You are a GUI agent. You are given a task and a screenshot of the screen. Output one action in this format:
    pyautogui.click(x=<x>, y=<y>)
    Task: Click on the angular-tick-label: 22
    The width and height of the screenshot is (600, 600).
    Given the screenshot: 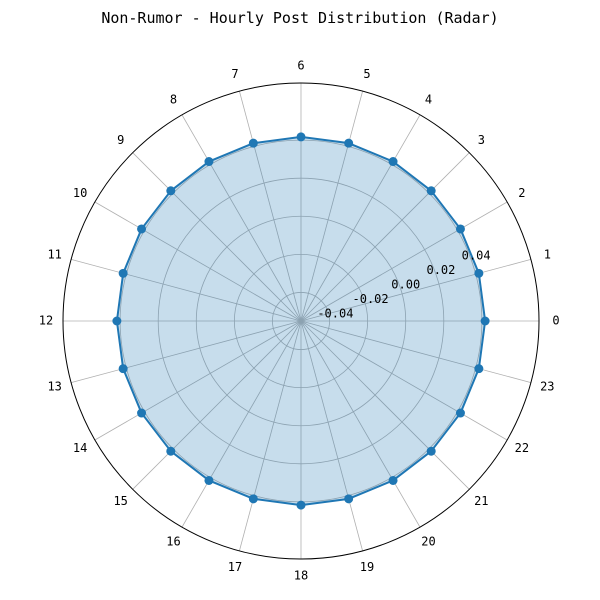 What is the action you would take?
    pyautogui.click(x=522, y=448)
    